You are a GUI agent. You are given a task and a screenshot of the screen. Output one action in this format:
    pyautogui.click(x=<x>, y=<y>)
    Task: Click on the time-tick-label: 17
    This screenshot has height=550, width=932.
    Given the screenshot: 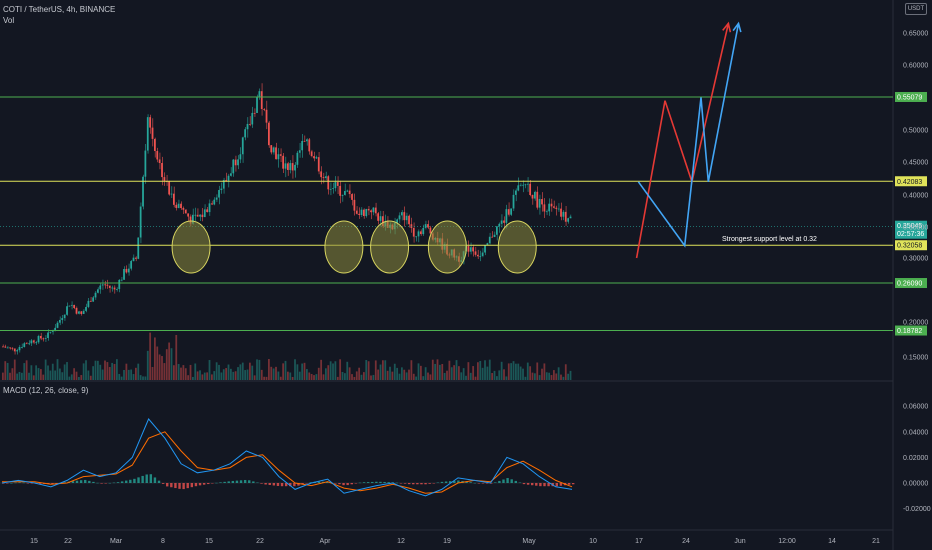 What is the action you would take?
    pyautogui.click(x=639, y=541)
    